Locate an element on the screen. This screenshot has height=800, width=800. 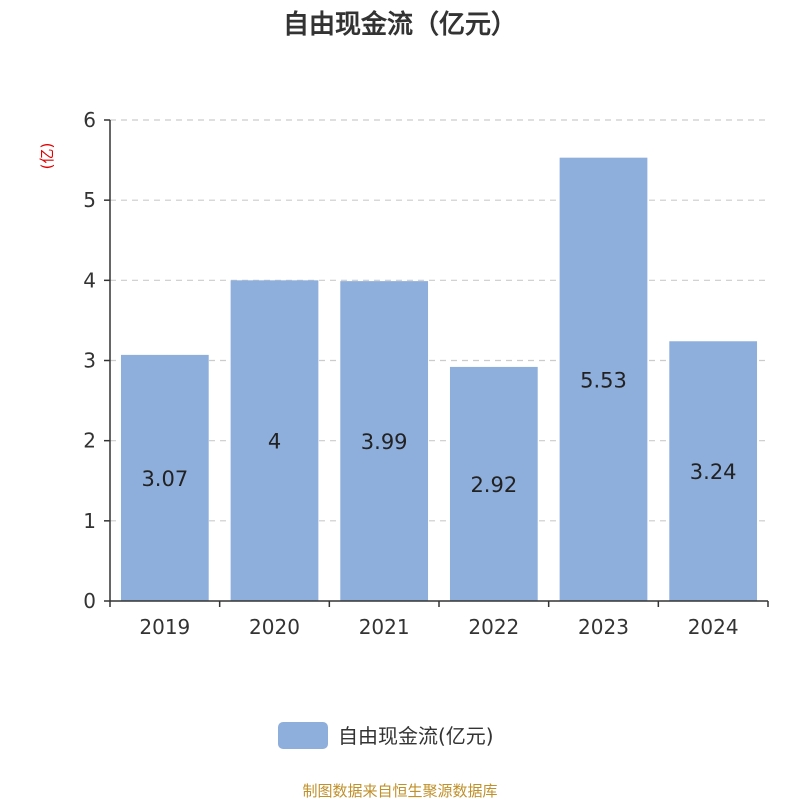
bar-2021 is located at coordinates (384, 441).